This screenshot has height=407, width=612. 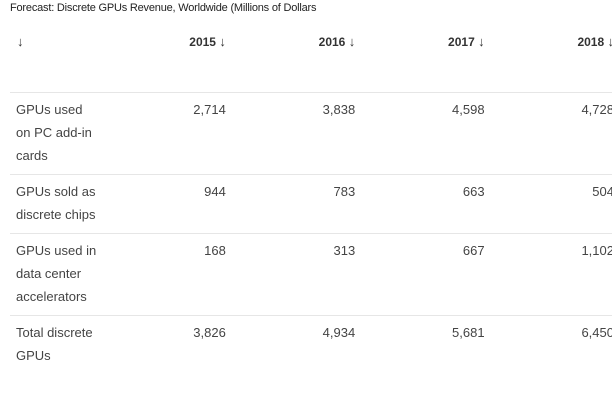 I want to click on column-header-label: 2016, so click(x=332, y=42).